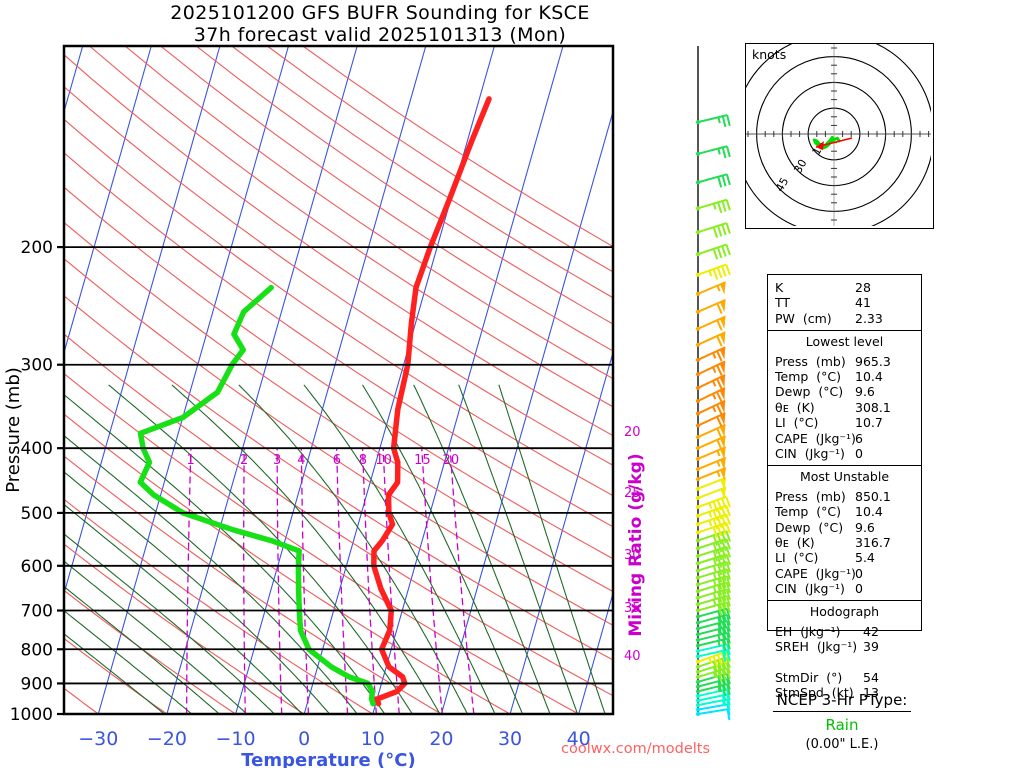  What do you see at coordinates (848, 662) in the screenshot?
I see `hodograph-stat-row` at bounding box center [848, 662].